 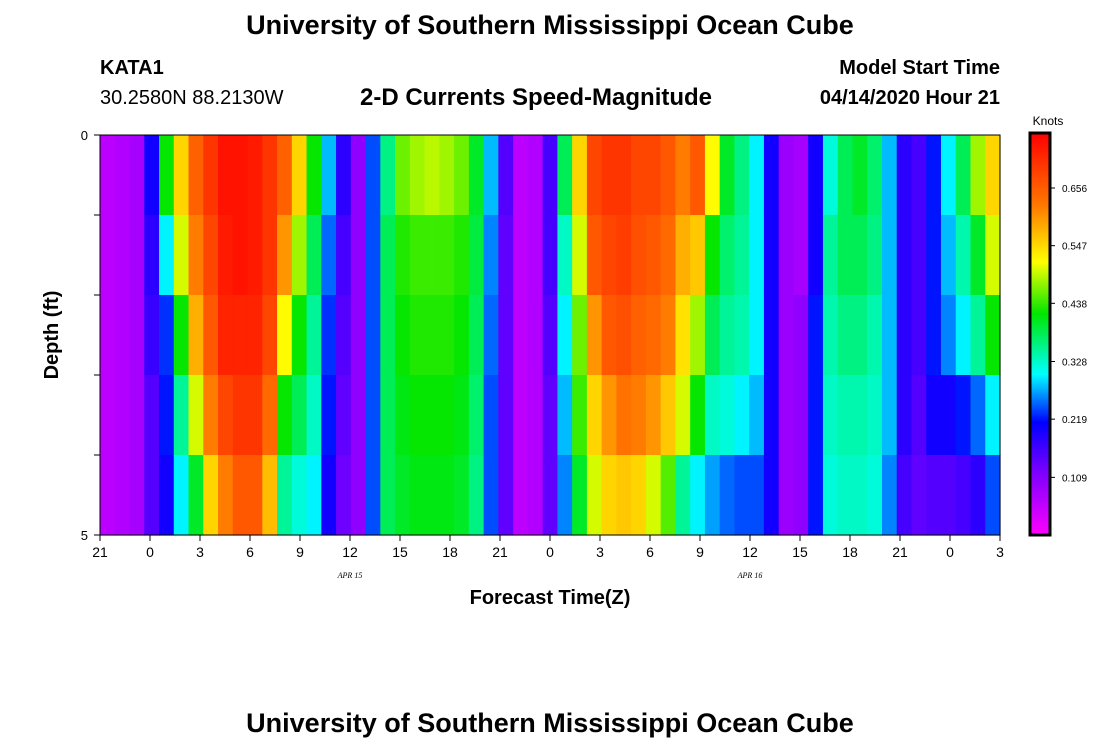 What do you see at coordinates (650, 552) in the screenshot?
I see `x-tick-label: 6` at bounding box center [650, 552].